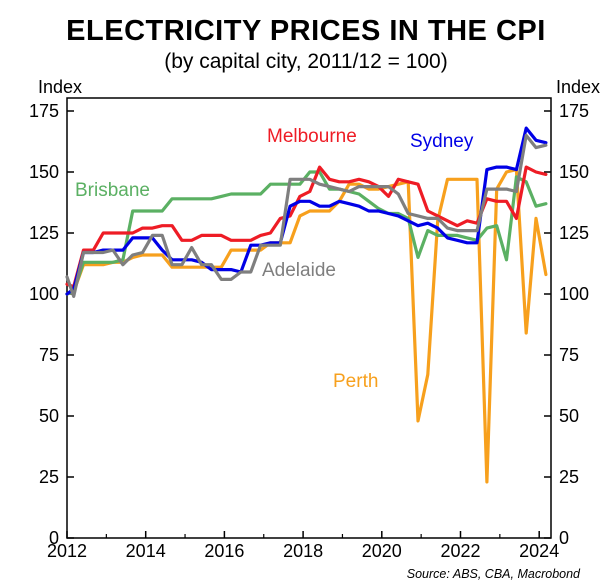  I want to click on series-label-perth: Perth, so click(355, 381).